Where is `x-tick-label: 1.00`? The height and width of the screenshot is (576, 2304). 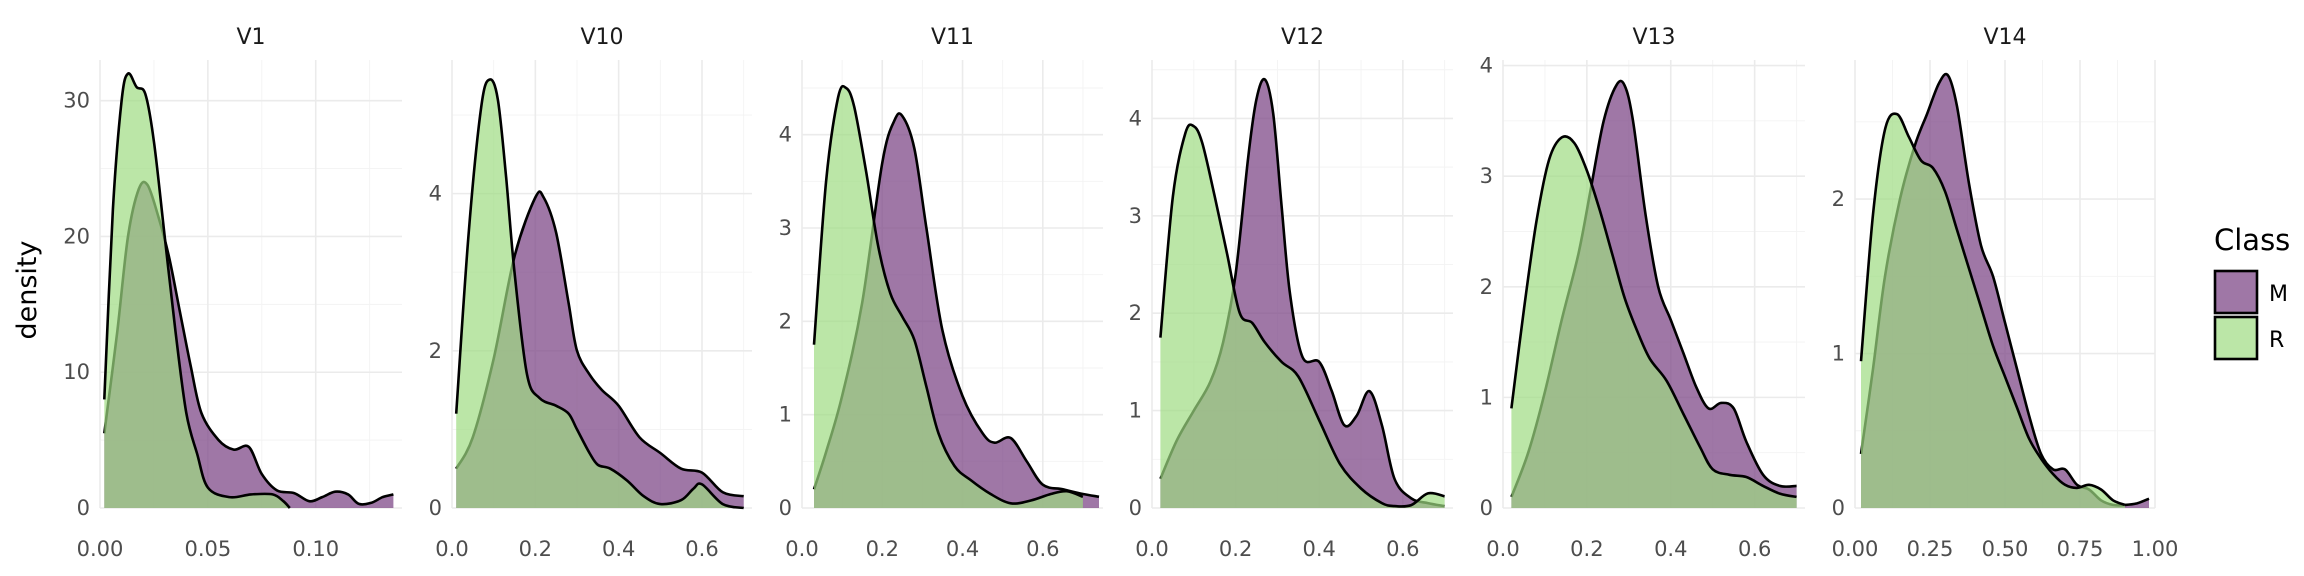
x-tick-label: 1.00 is located at coordinates (2155, 549).